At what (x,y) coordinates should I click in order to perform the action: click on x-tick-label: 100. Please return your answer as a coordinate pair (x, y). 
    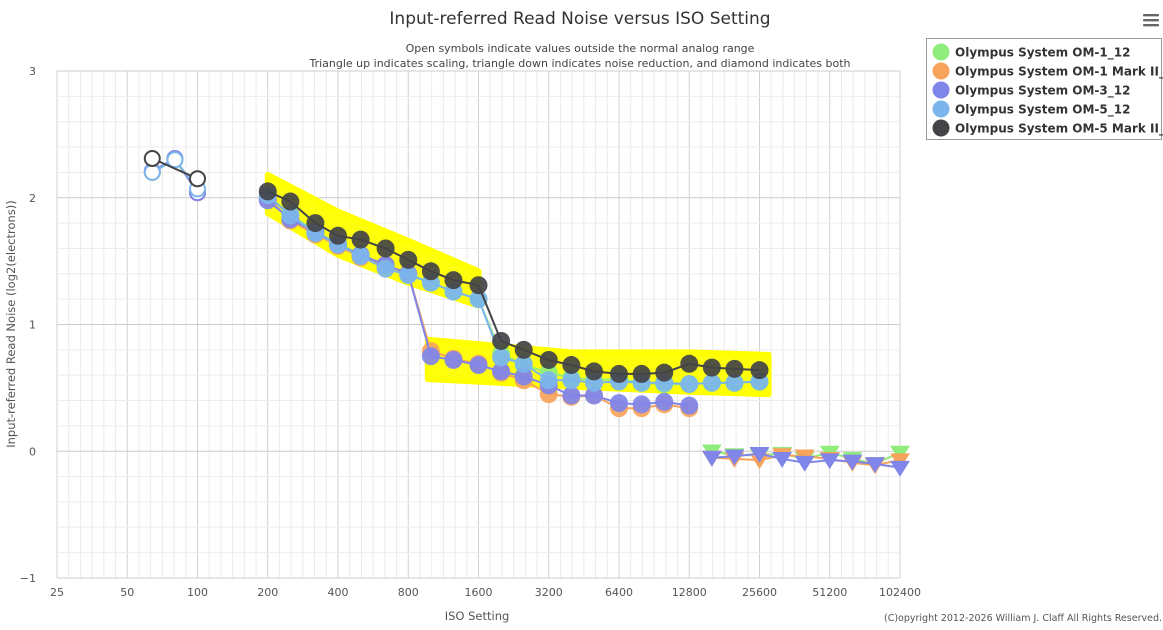
    Looking at the image, I should click on (197, 592).